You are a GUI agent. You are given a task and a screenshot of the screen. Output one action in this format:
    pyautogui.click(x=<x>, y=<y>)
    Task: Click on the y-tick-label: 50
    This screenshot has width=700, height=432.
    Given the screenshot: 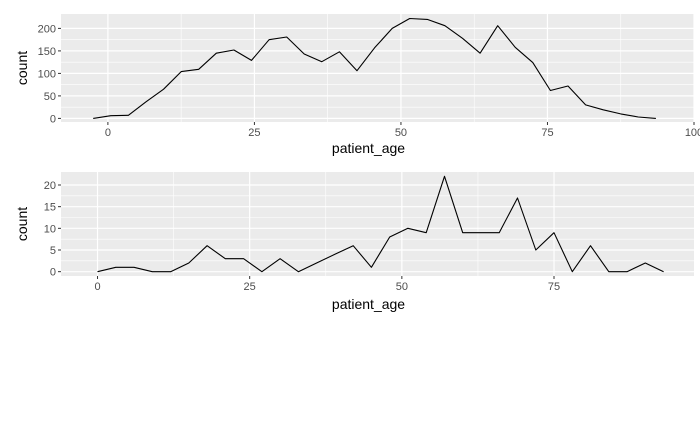 What is the action you would take?
    pyautogui.click(x=50, y=97)
    